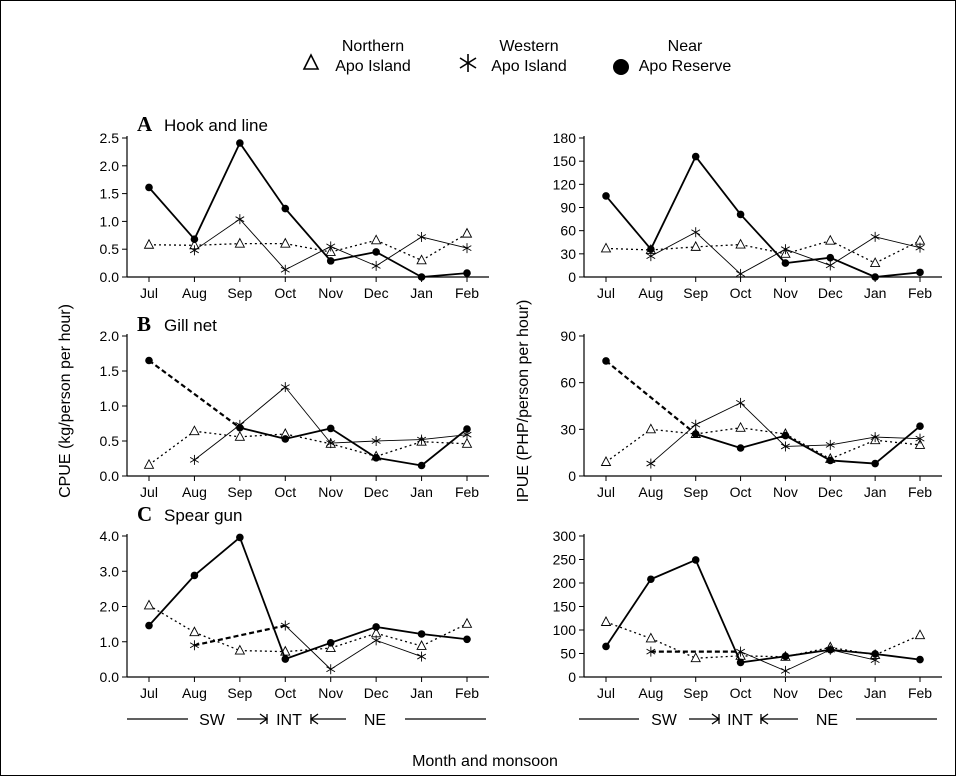  Describe the element at coordinates (216, 125) in the screenshot. I see `panel-name-a: Hook and line` at that location.